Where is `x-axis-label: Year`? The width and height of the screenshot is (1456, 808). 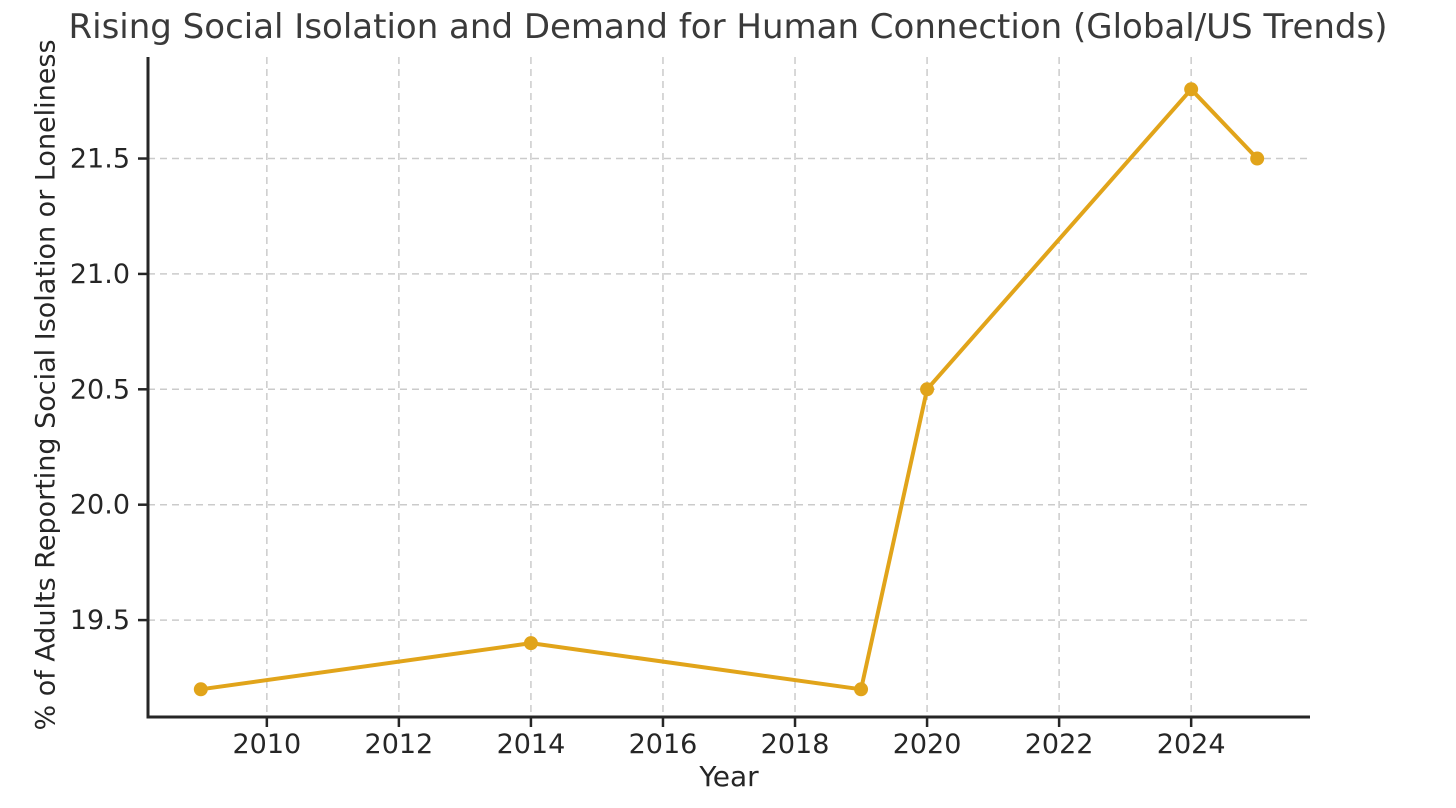
x-axis-label: Year is located at coordinates (729, 776).